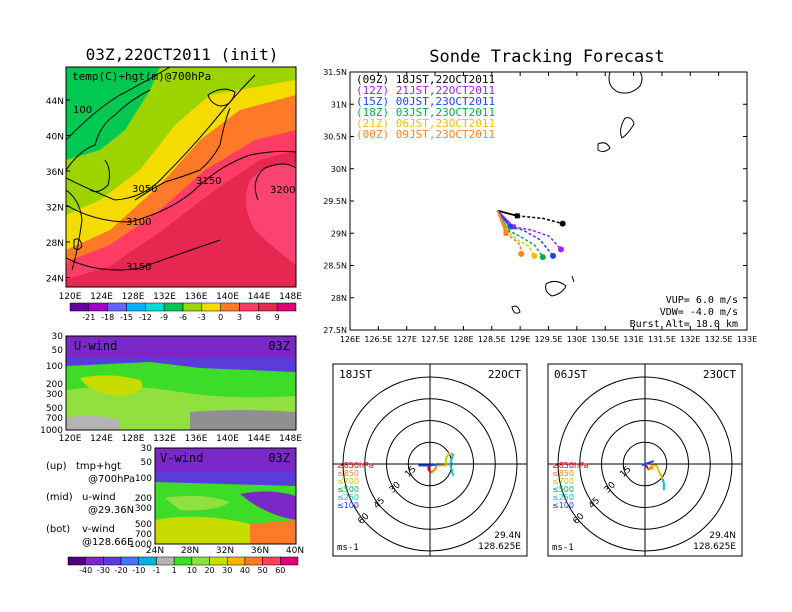 This screenshot has width=792, height=612. Describe the element at coordinates (335, 72) in the screenshot. I see `y-tick-label: 31.5N` at that location.